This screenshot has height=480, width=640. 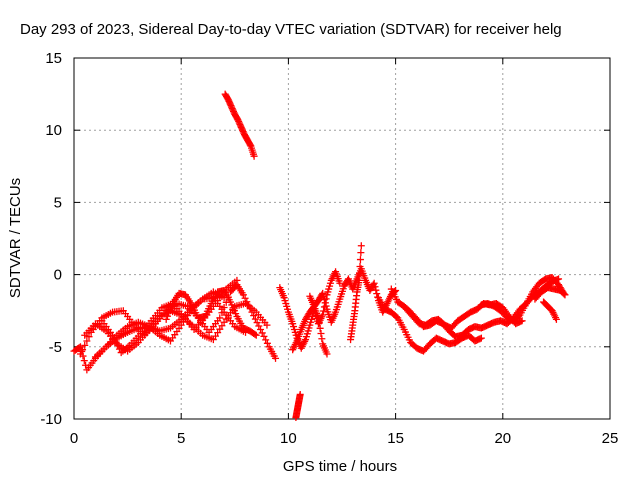 What do you see at coordinates (74, 438) in the screenshot?
I see `x-tick-label: 0` at bounding box center [74, 438].